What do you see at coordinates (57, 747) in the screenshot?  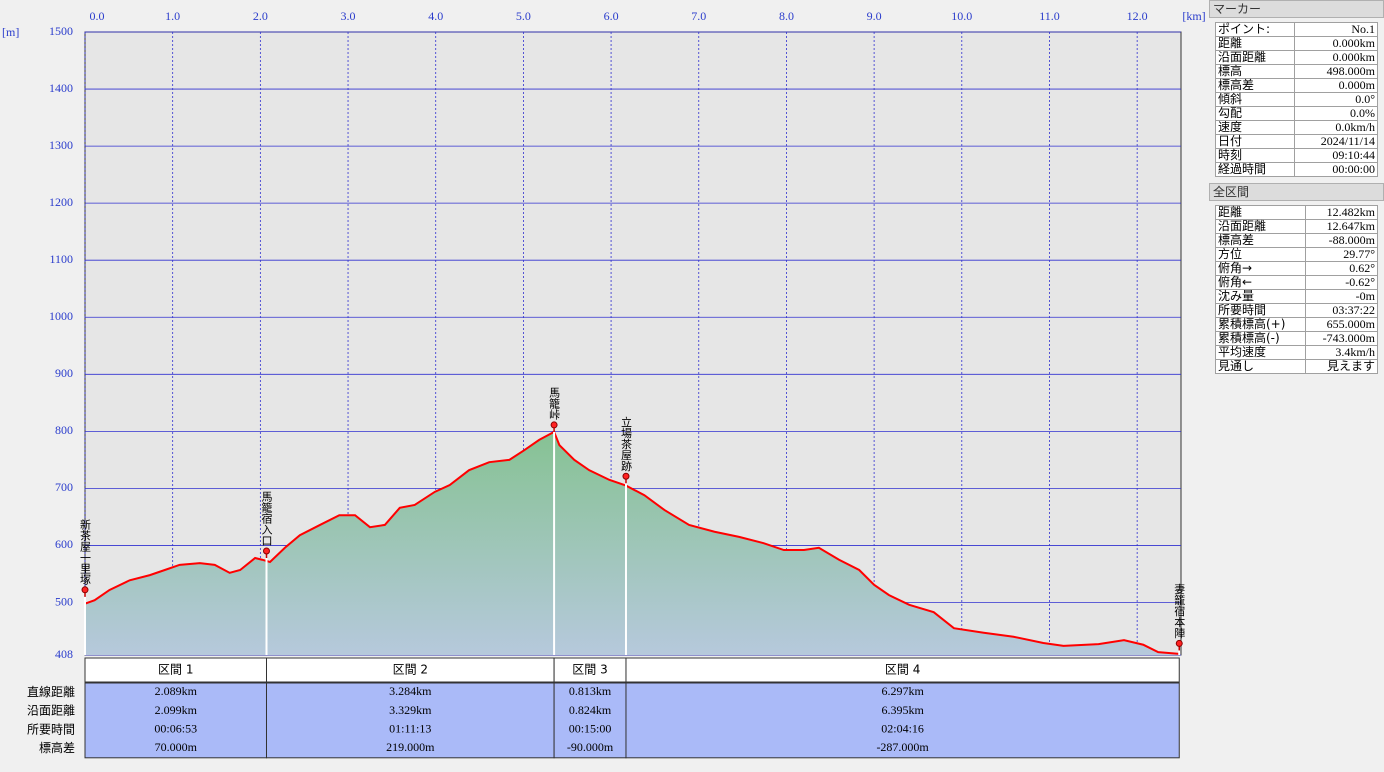 I see `row-label: 標高差` at bounding box center [57, 747].